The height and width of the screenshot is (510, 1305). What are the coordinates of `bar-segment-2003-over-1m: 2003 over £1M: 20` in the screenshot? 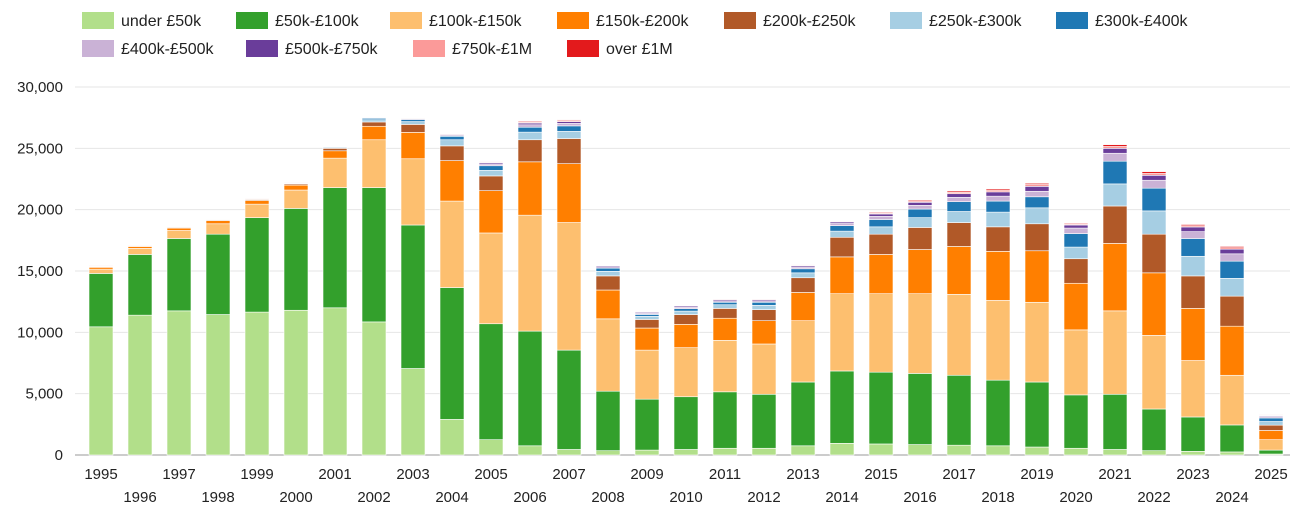 It's located at (413, 118).